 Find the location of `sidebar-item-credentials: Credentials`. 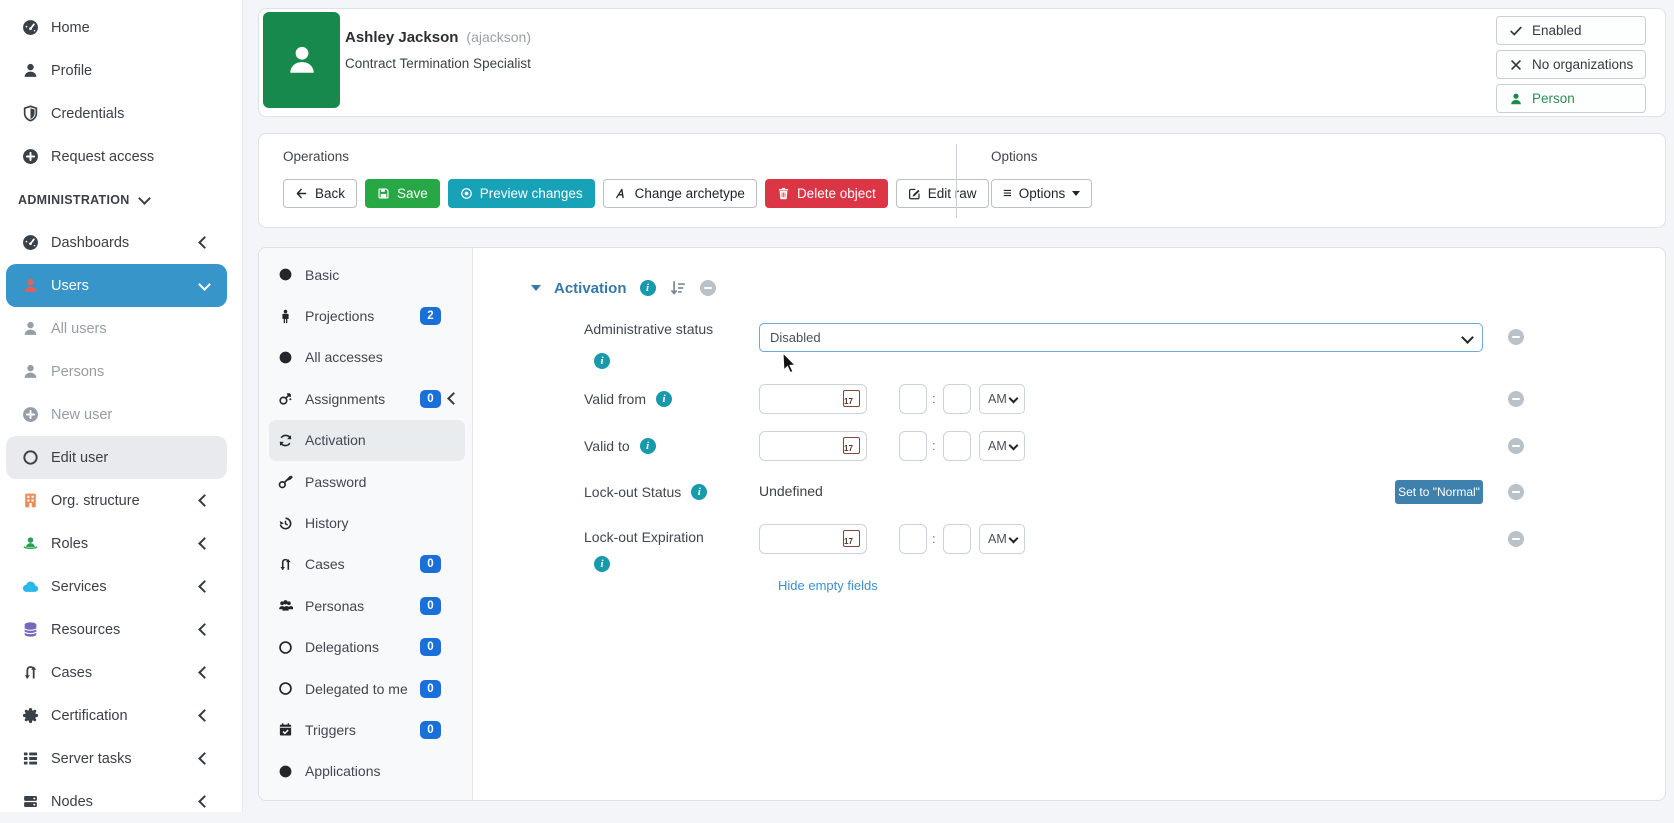

sidebar-item-credentials: Credentials is located at coordinates (116, 113).